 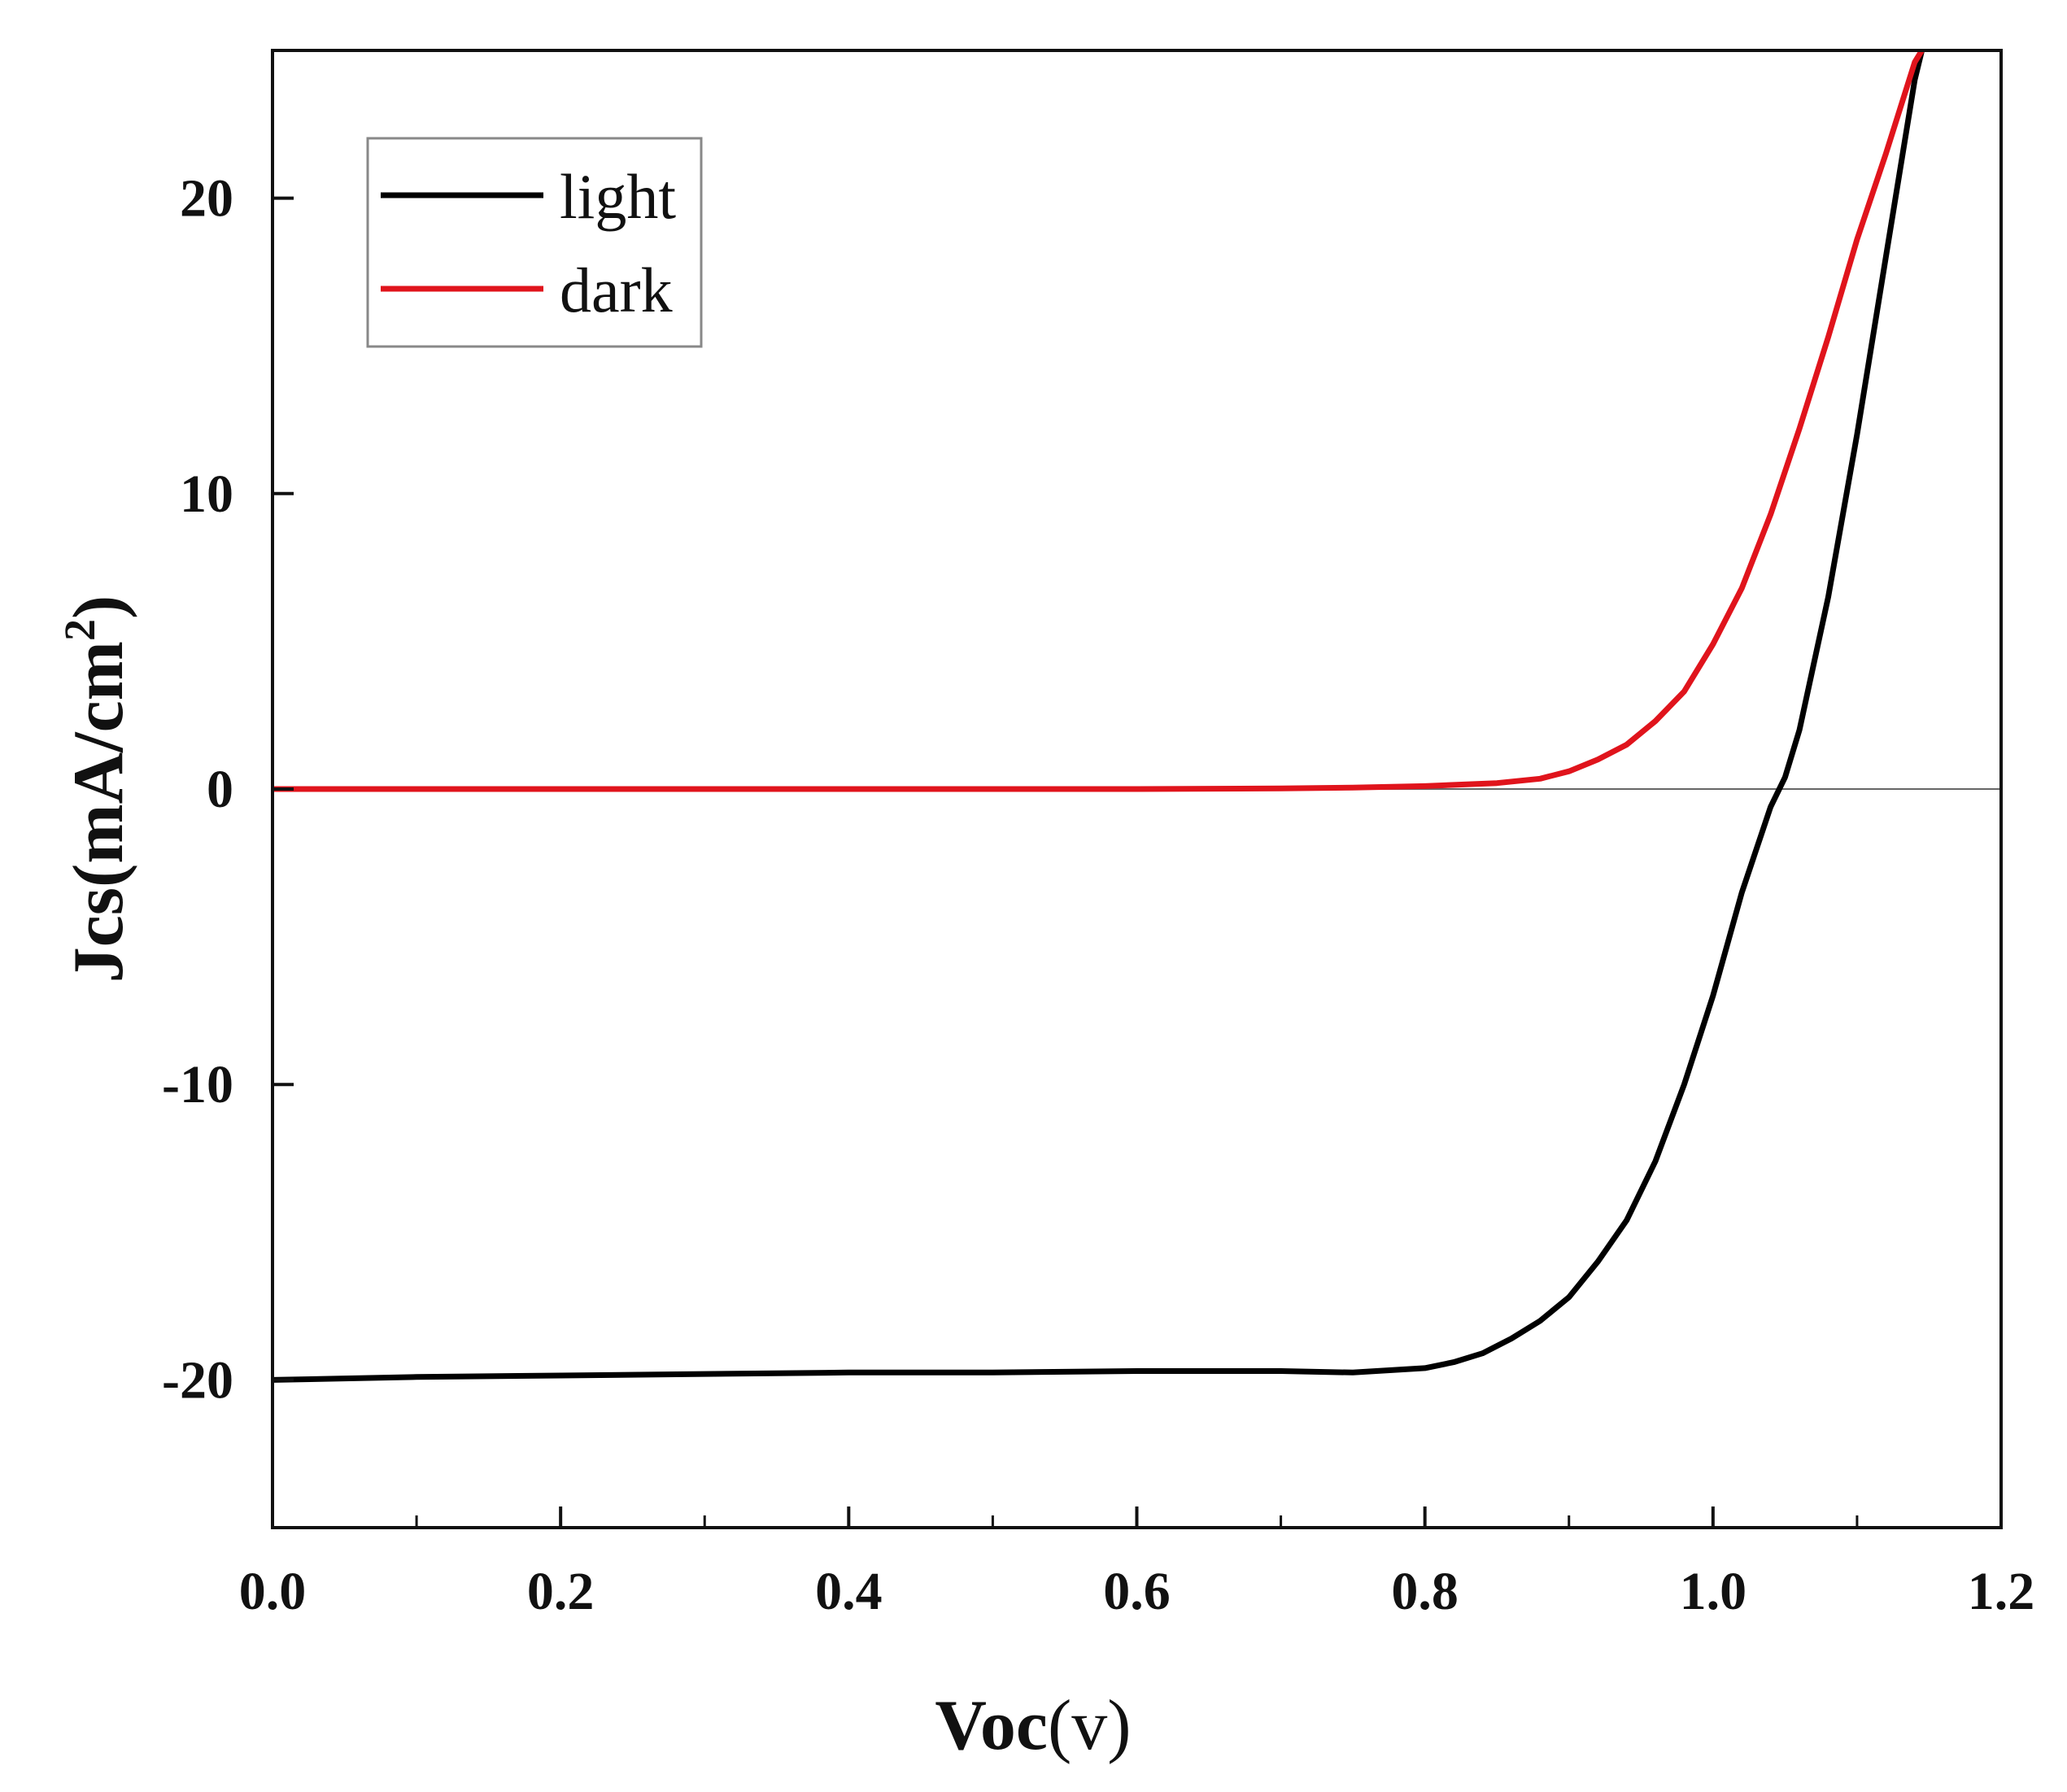 What do you see at coordinates (849, 1591) in the screenshot?
I see `x-tick-label: 0.4` at bounding box center [849, 1591].